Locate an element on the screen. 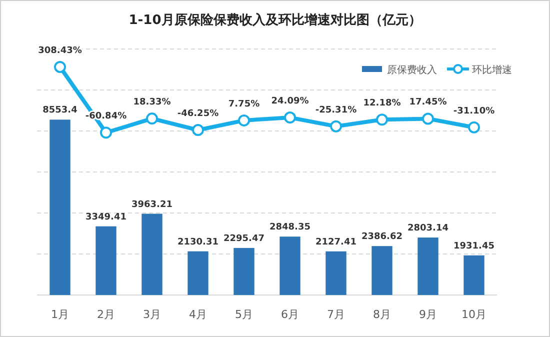  x-tick-label: 5月 is located at coordinates (244, 314).